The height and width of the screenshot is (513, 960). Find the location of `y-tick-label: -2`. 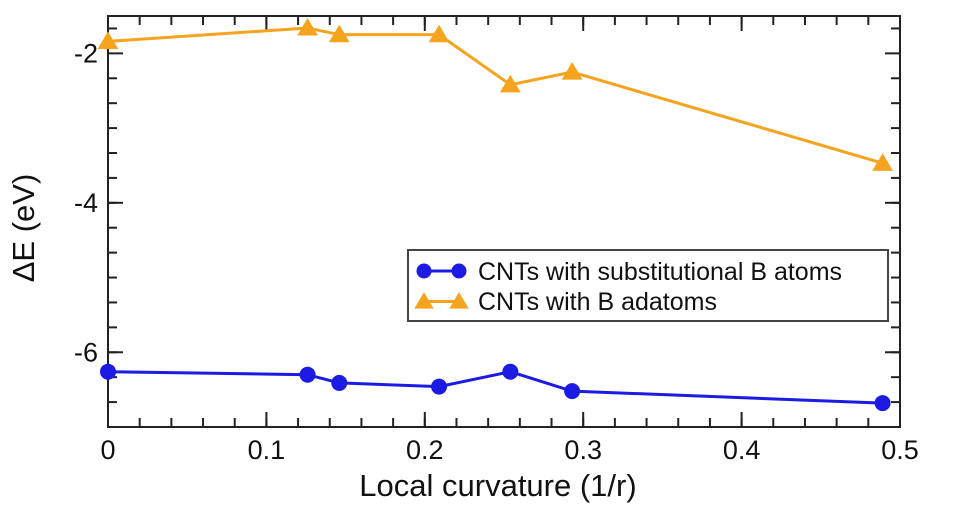

y-tick-label: -2 is located at coordinates (86, 53).